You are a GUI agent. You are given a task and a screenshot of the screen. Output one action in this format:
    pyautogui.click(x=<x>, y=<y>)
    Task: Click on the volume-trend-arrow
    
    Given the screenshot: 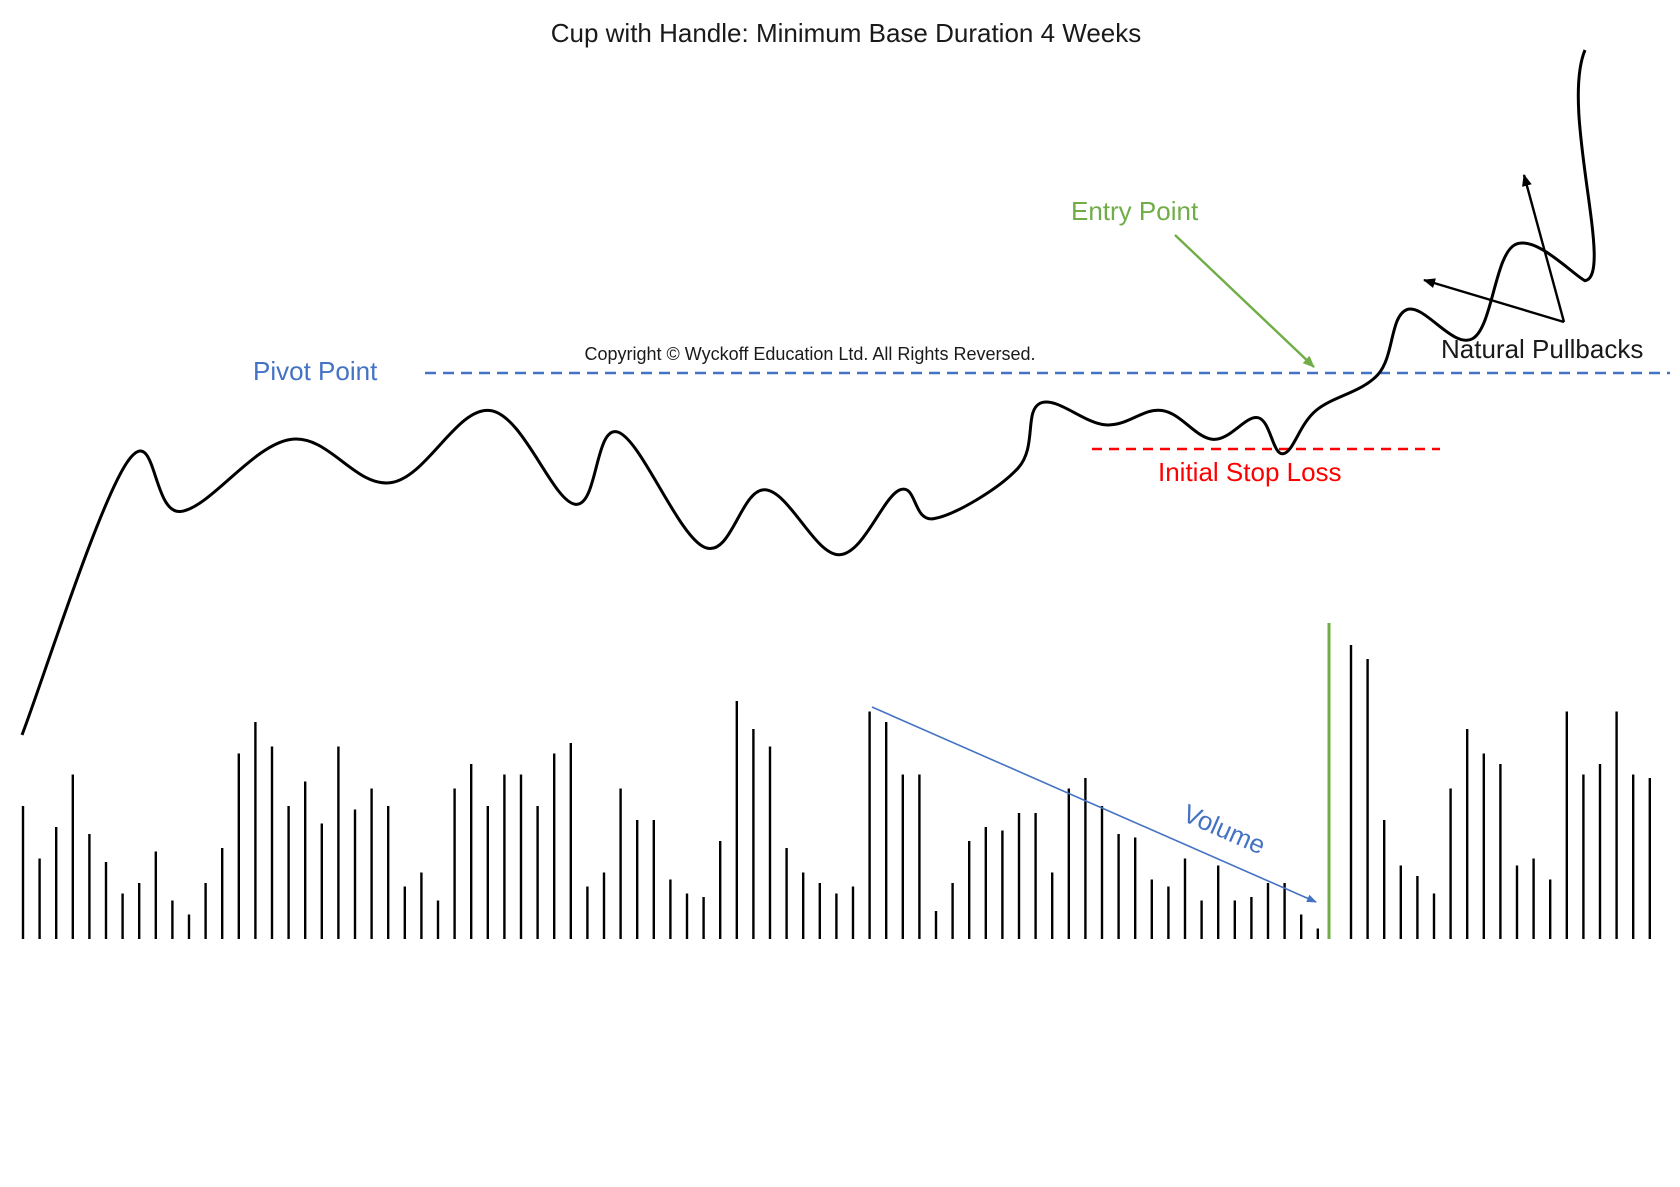 What is the action you would take?
    pyautogui.click(x=1094, y=804)
    